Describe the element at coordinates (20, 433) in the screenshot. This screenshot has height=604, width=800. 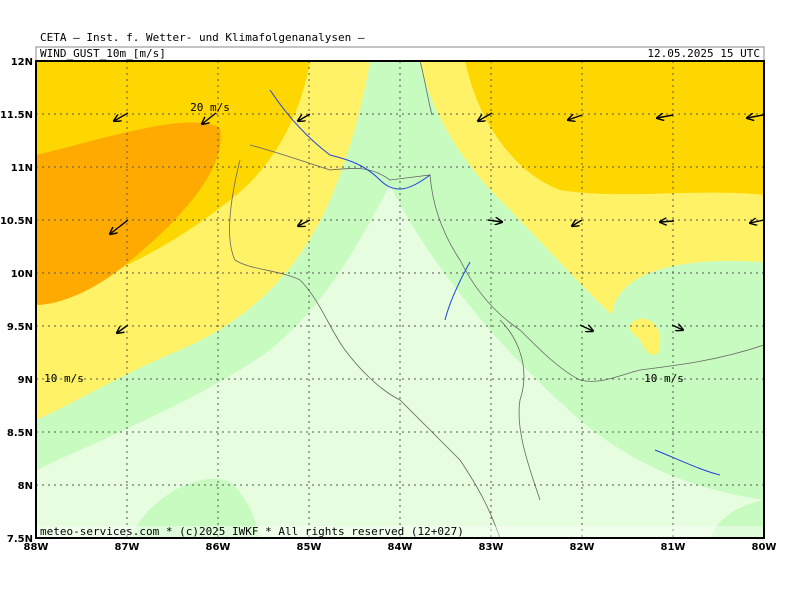
I see `y-tick-label: 8.5N` at that location.